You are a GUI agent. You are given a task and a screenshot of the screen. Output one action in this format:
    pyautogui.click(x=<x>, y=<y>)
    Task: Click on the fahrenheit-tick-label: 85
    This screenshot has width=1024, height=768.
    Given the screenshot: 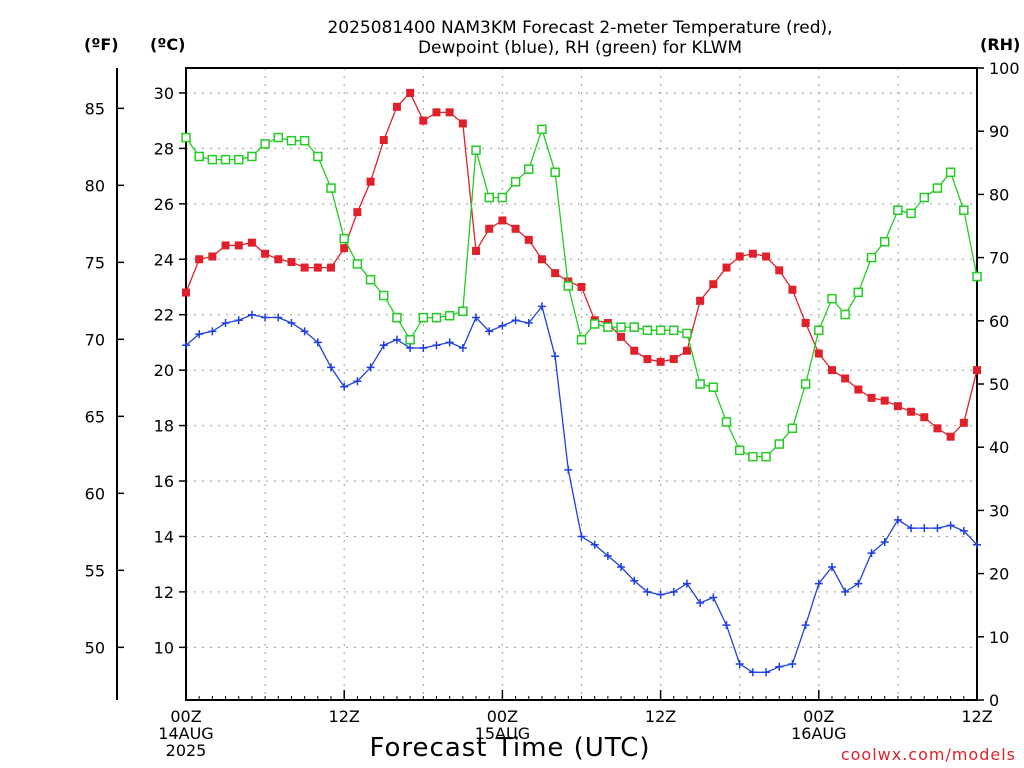 What is the action you would take?
    pyautogui.click(x=95, y=108)
    